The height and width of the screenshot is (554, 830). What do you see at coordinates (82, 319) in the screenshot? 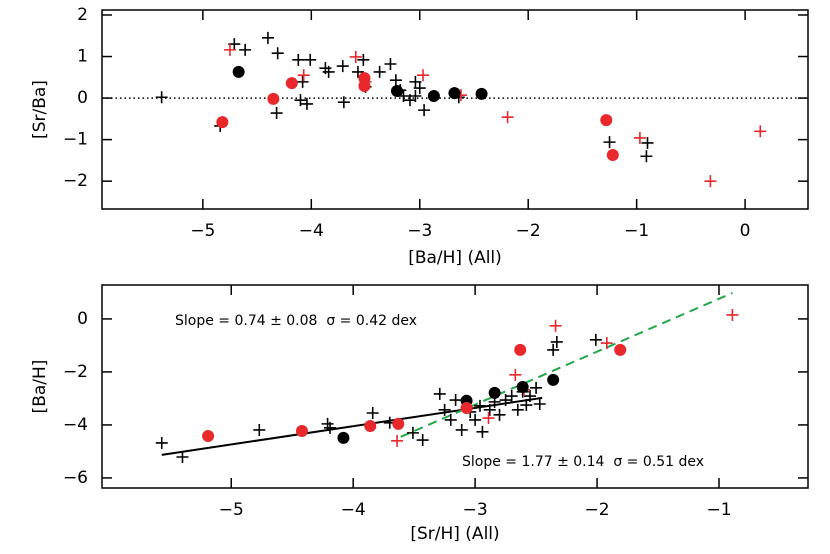
I see `y-tick-label: 0` at bounding box center [82, 319].